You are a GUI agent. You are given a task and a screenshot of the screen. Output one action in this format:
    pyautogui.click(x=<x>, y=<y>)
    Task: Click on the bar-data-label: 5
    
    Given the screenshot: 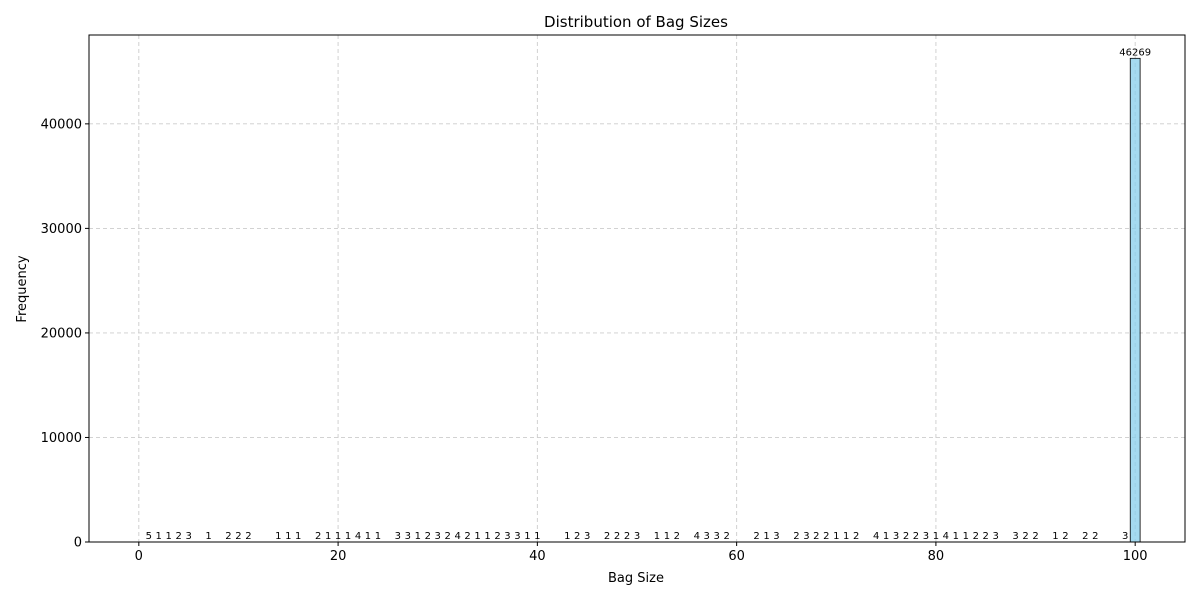 What is the action you would take?
    pyautogui.click(x=149, y=536)
    